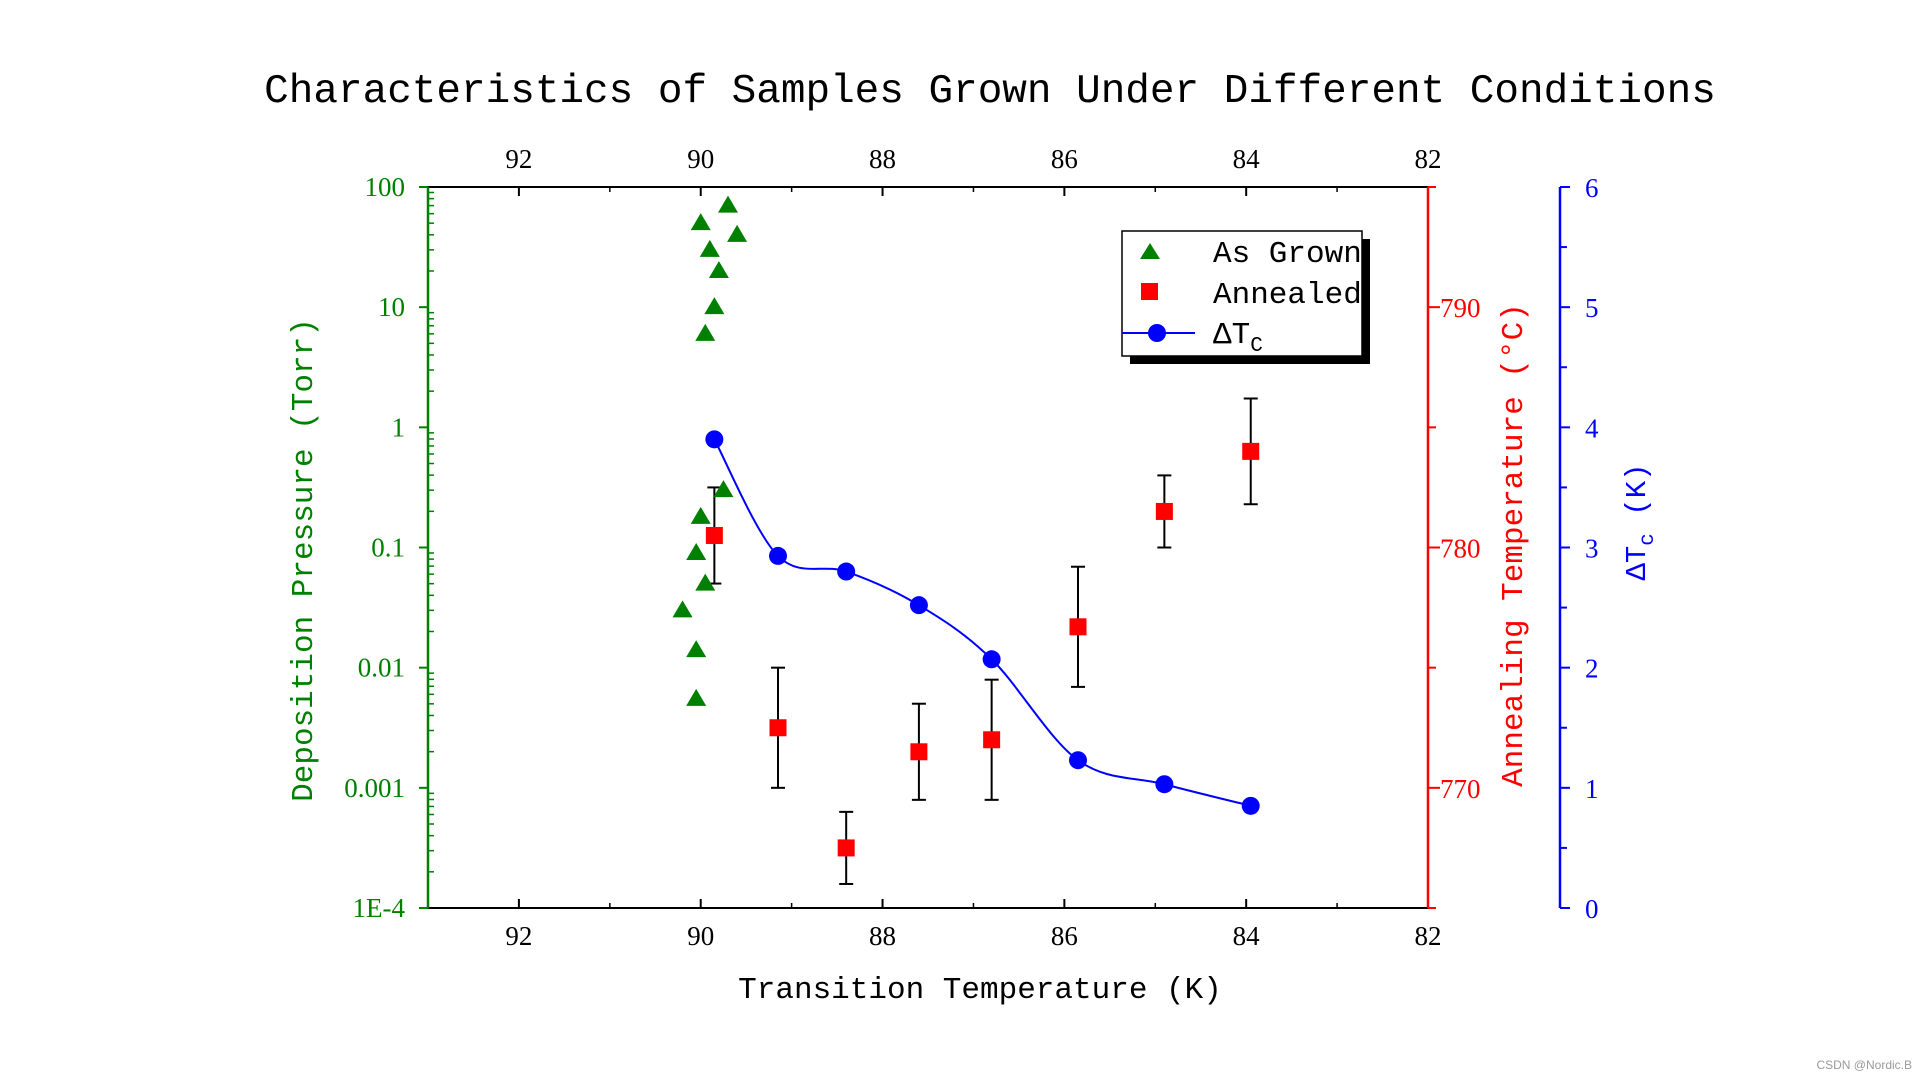 The height and width of the screenshot is (1080, 1920). I want to click on x-tick-label-top: 92, so click(518, 159).